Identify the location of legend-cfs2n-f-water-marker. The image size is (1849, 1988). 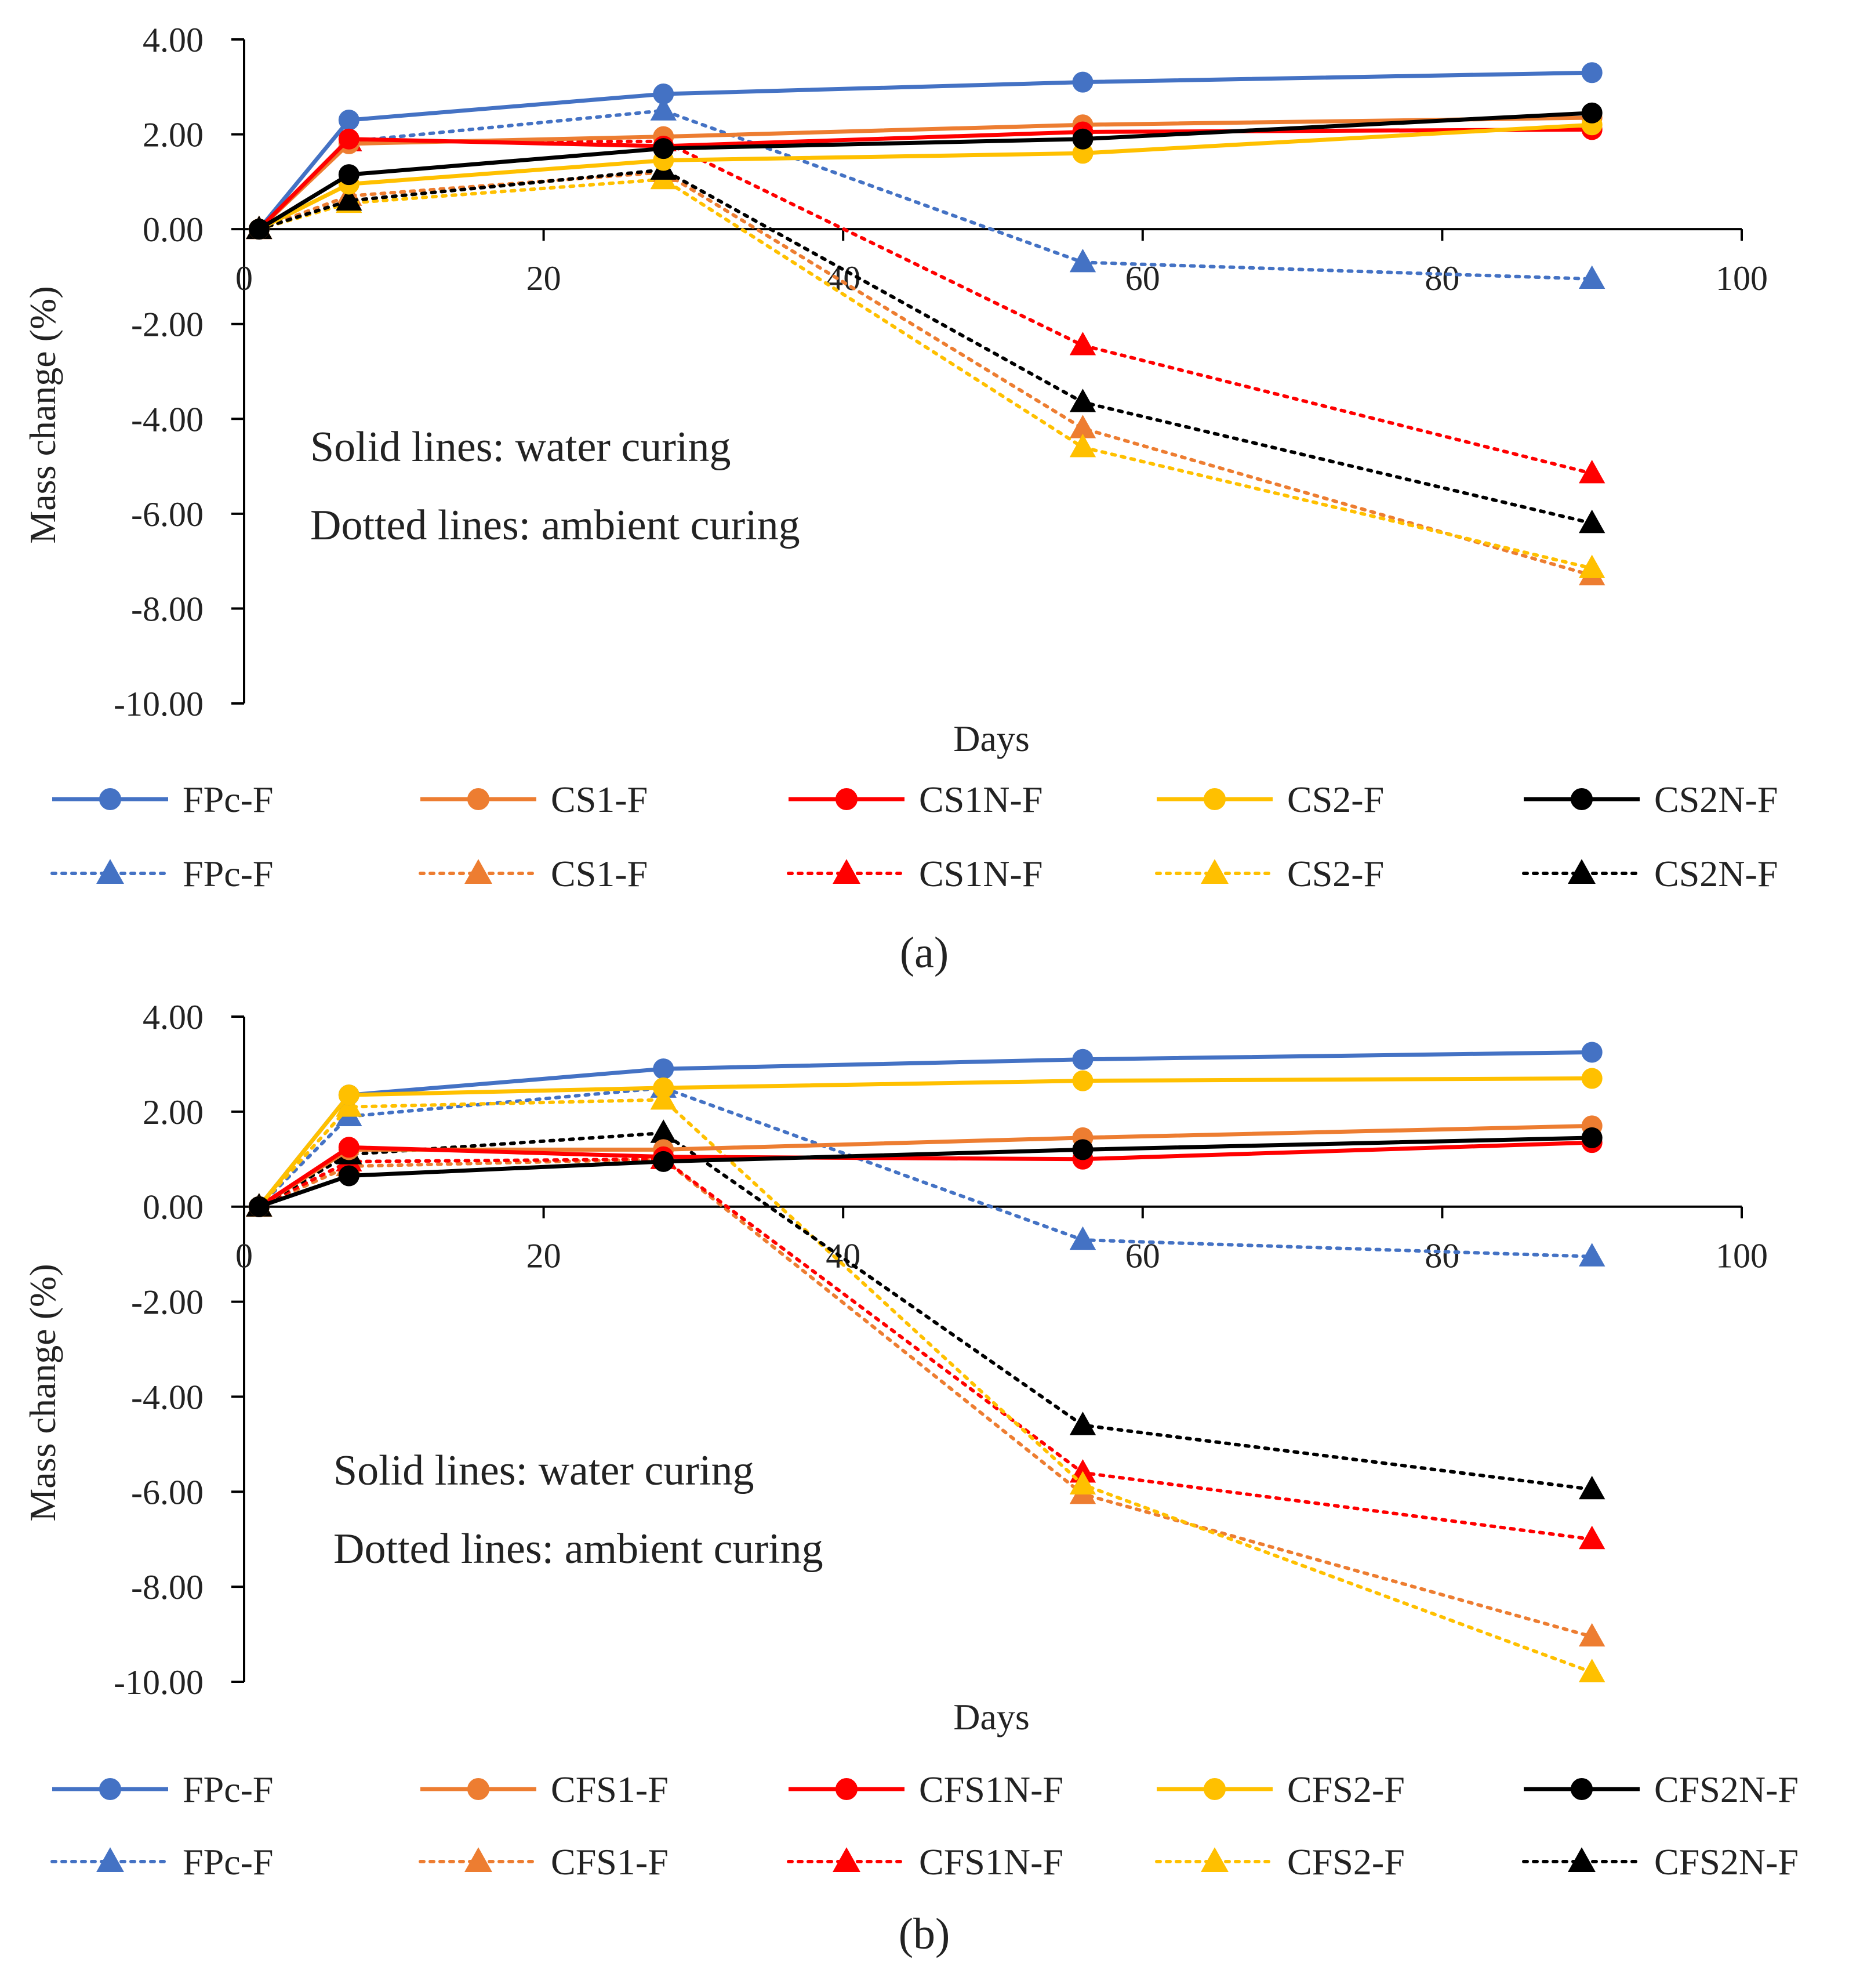
(1582, 1789).